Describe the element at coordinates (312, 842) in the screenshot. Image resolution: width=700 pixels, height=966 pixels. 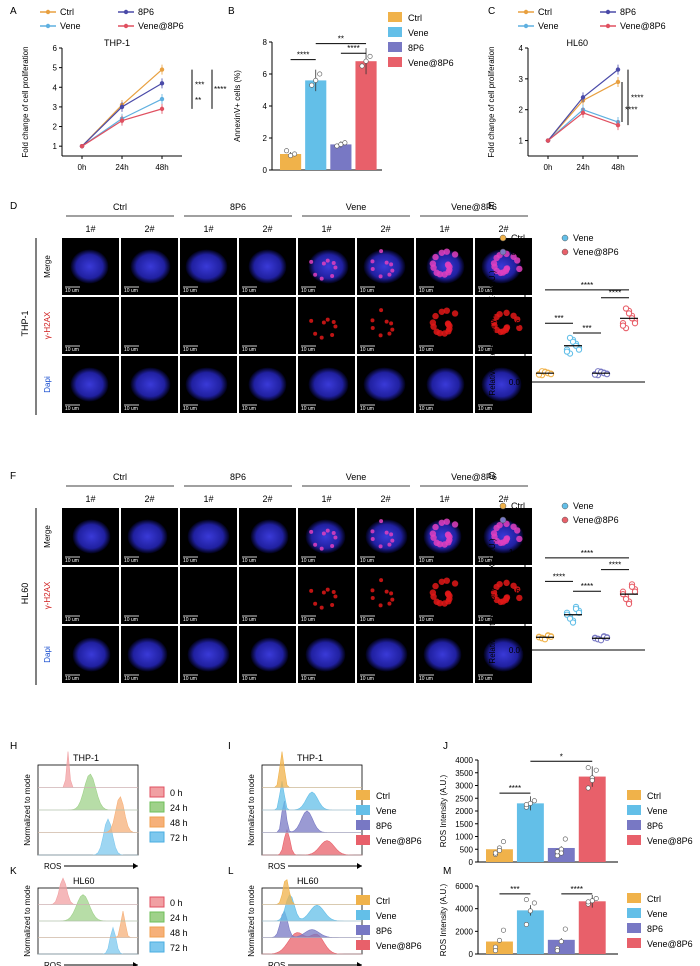
I see `histogram-curve` at that location.